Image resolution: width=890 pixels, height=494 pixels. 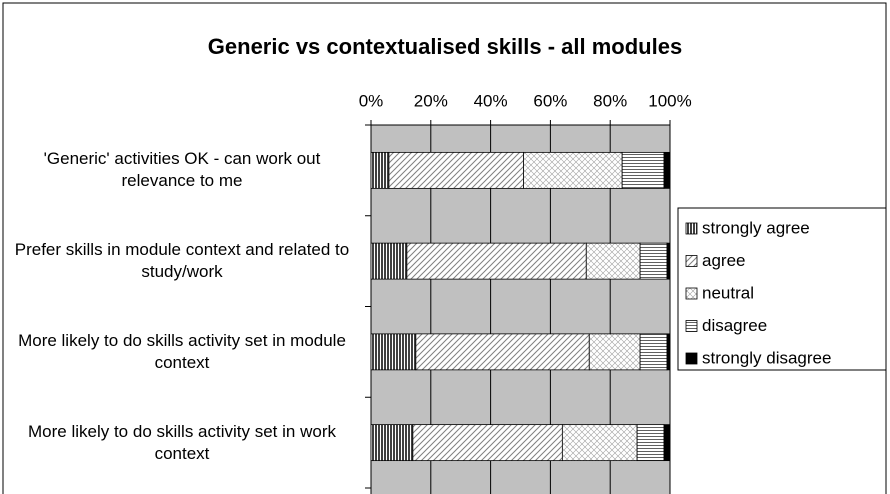 I want to click on x-tick-label: 60%, so click(x=550, y=100).